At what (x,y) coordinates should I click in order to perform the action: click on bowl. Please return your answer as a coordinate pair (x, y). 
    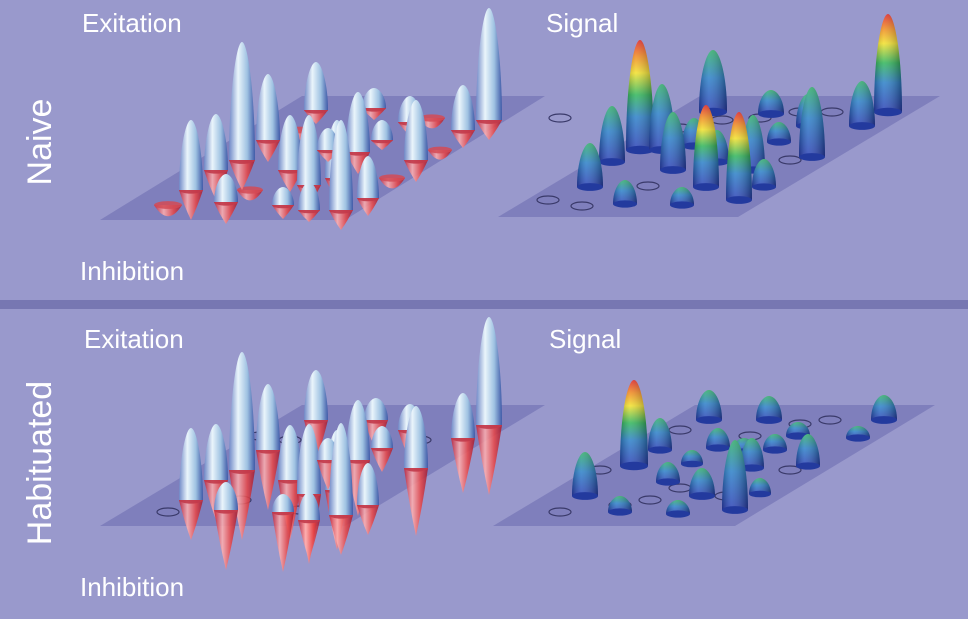
    Looking at the image, I should click on (168, 209).